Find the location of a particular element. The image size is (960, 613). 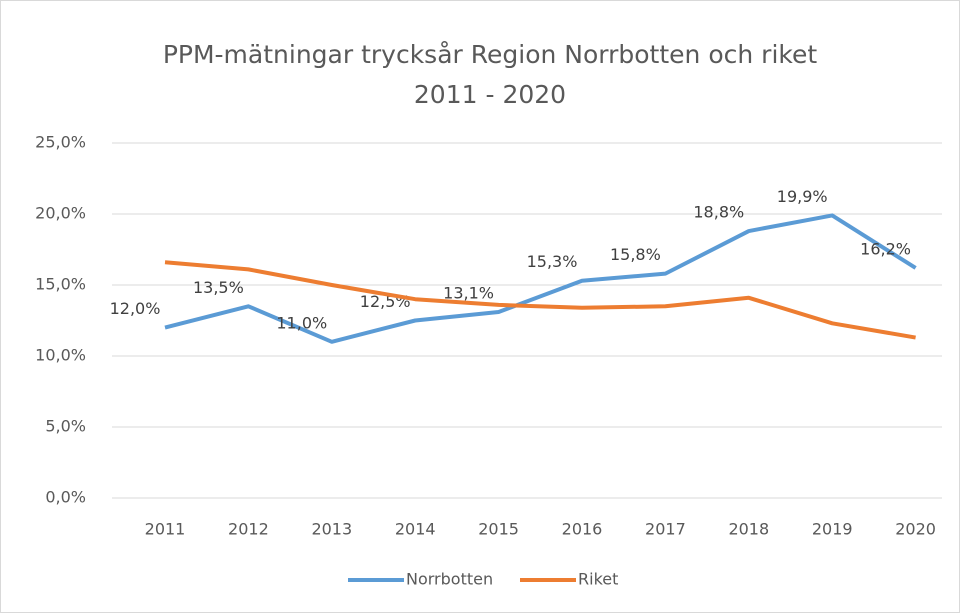

y-tick-label: 25,0% is located at coordinates (60, 142).